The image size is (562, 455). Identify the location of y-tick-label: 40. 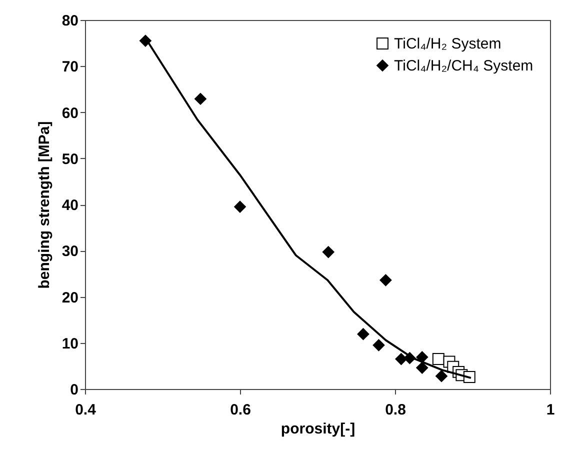
(70, 205).